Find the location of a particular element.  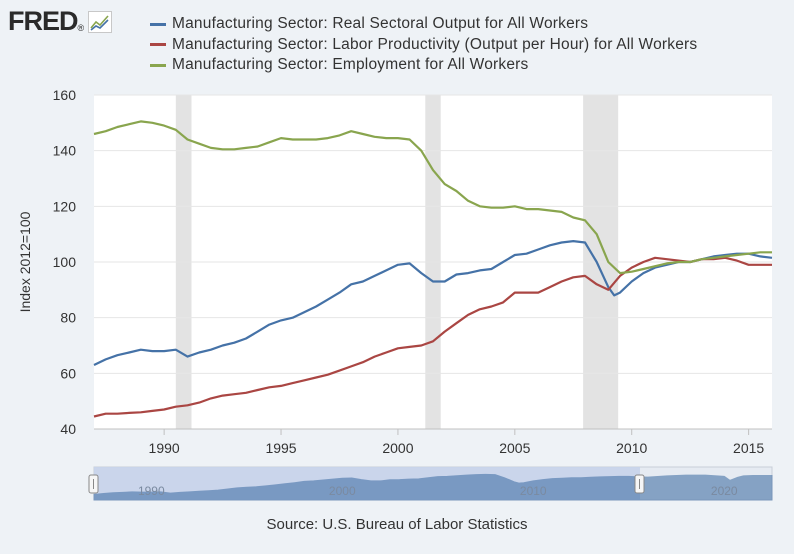

y-tick-label-80: 80 is located at coordinates (68, 318).